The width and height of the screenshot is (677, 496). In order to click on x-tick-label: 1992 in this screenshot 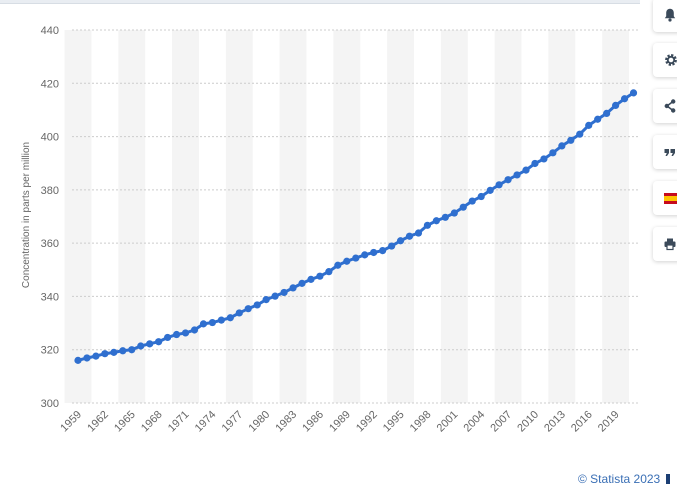, I will do `click(367, 422)`.